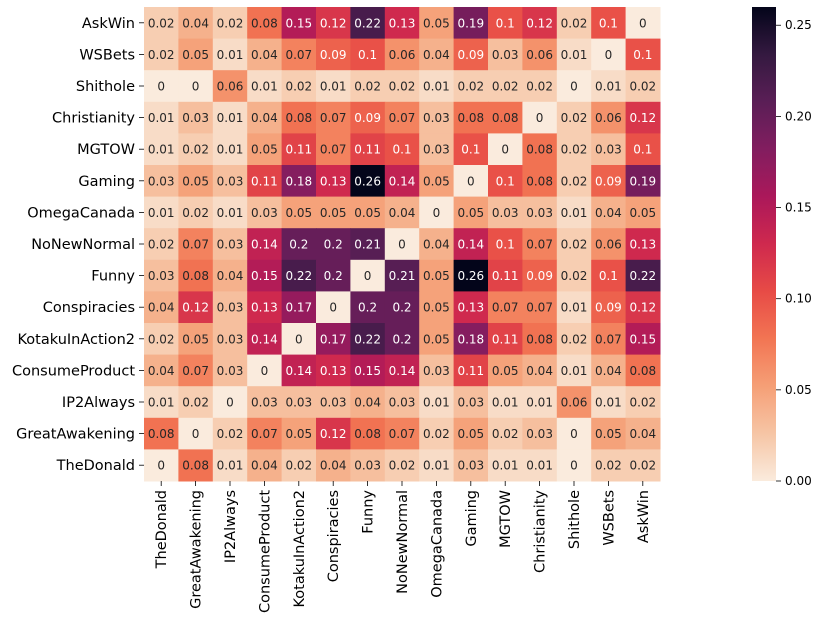 The width and height of the screenshot is (822, 628). Describe the element at coordinates (798, 208) in the screenshot. I see `colorbar-tick-label: 0.15` at that location.